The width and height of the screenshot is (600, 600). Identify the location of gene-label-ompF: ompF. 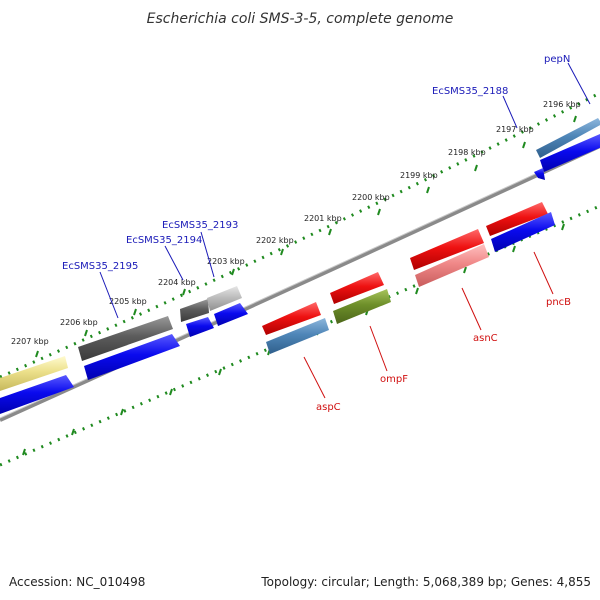
(394, 379).